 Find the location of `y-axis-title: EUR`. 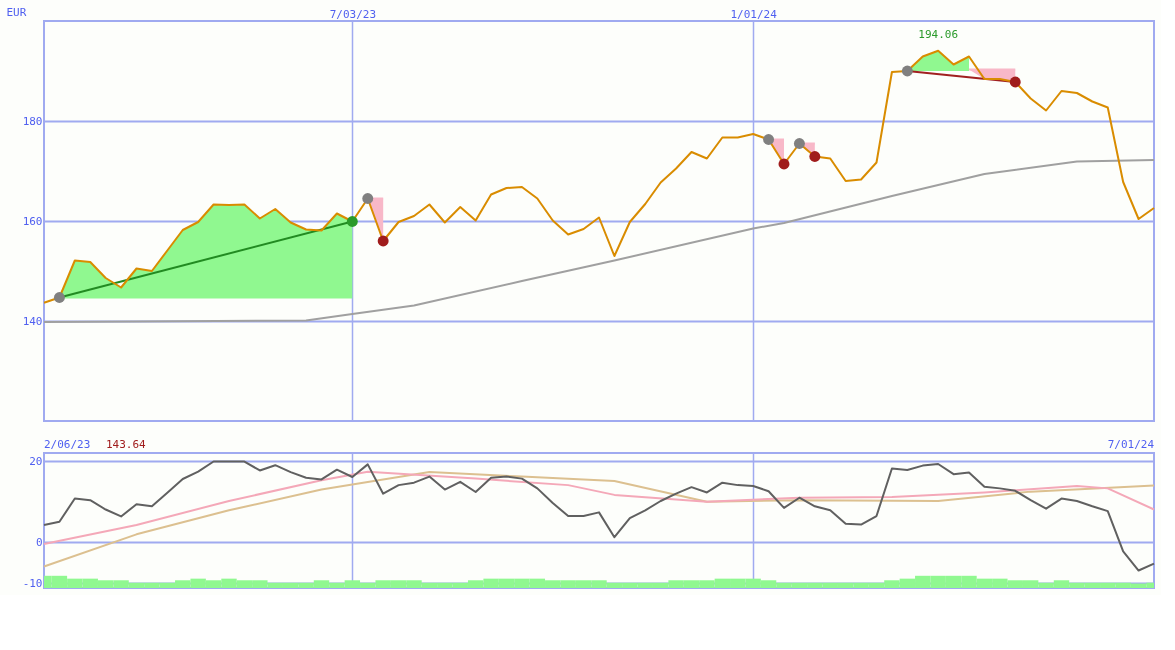

y-axis-title: EUR is located at coordinates (16, 12).